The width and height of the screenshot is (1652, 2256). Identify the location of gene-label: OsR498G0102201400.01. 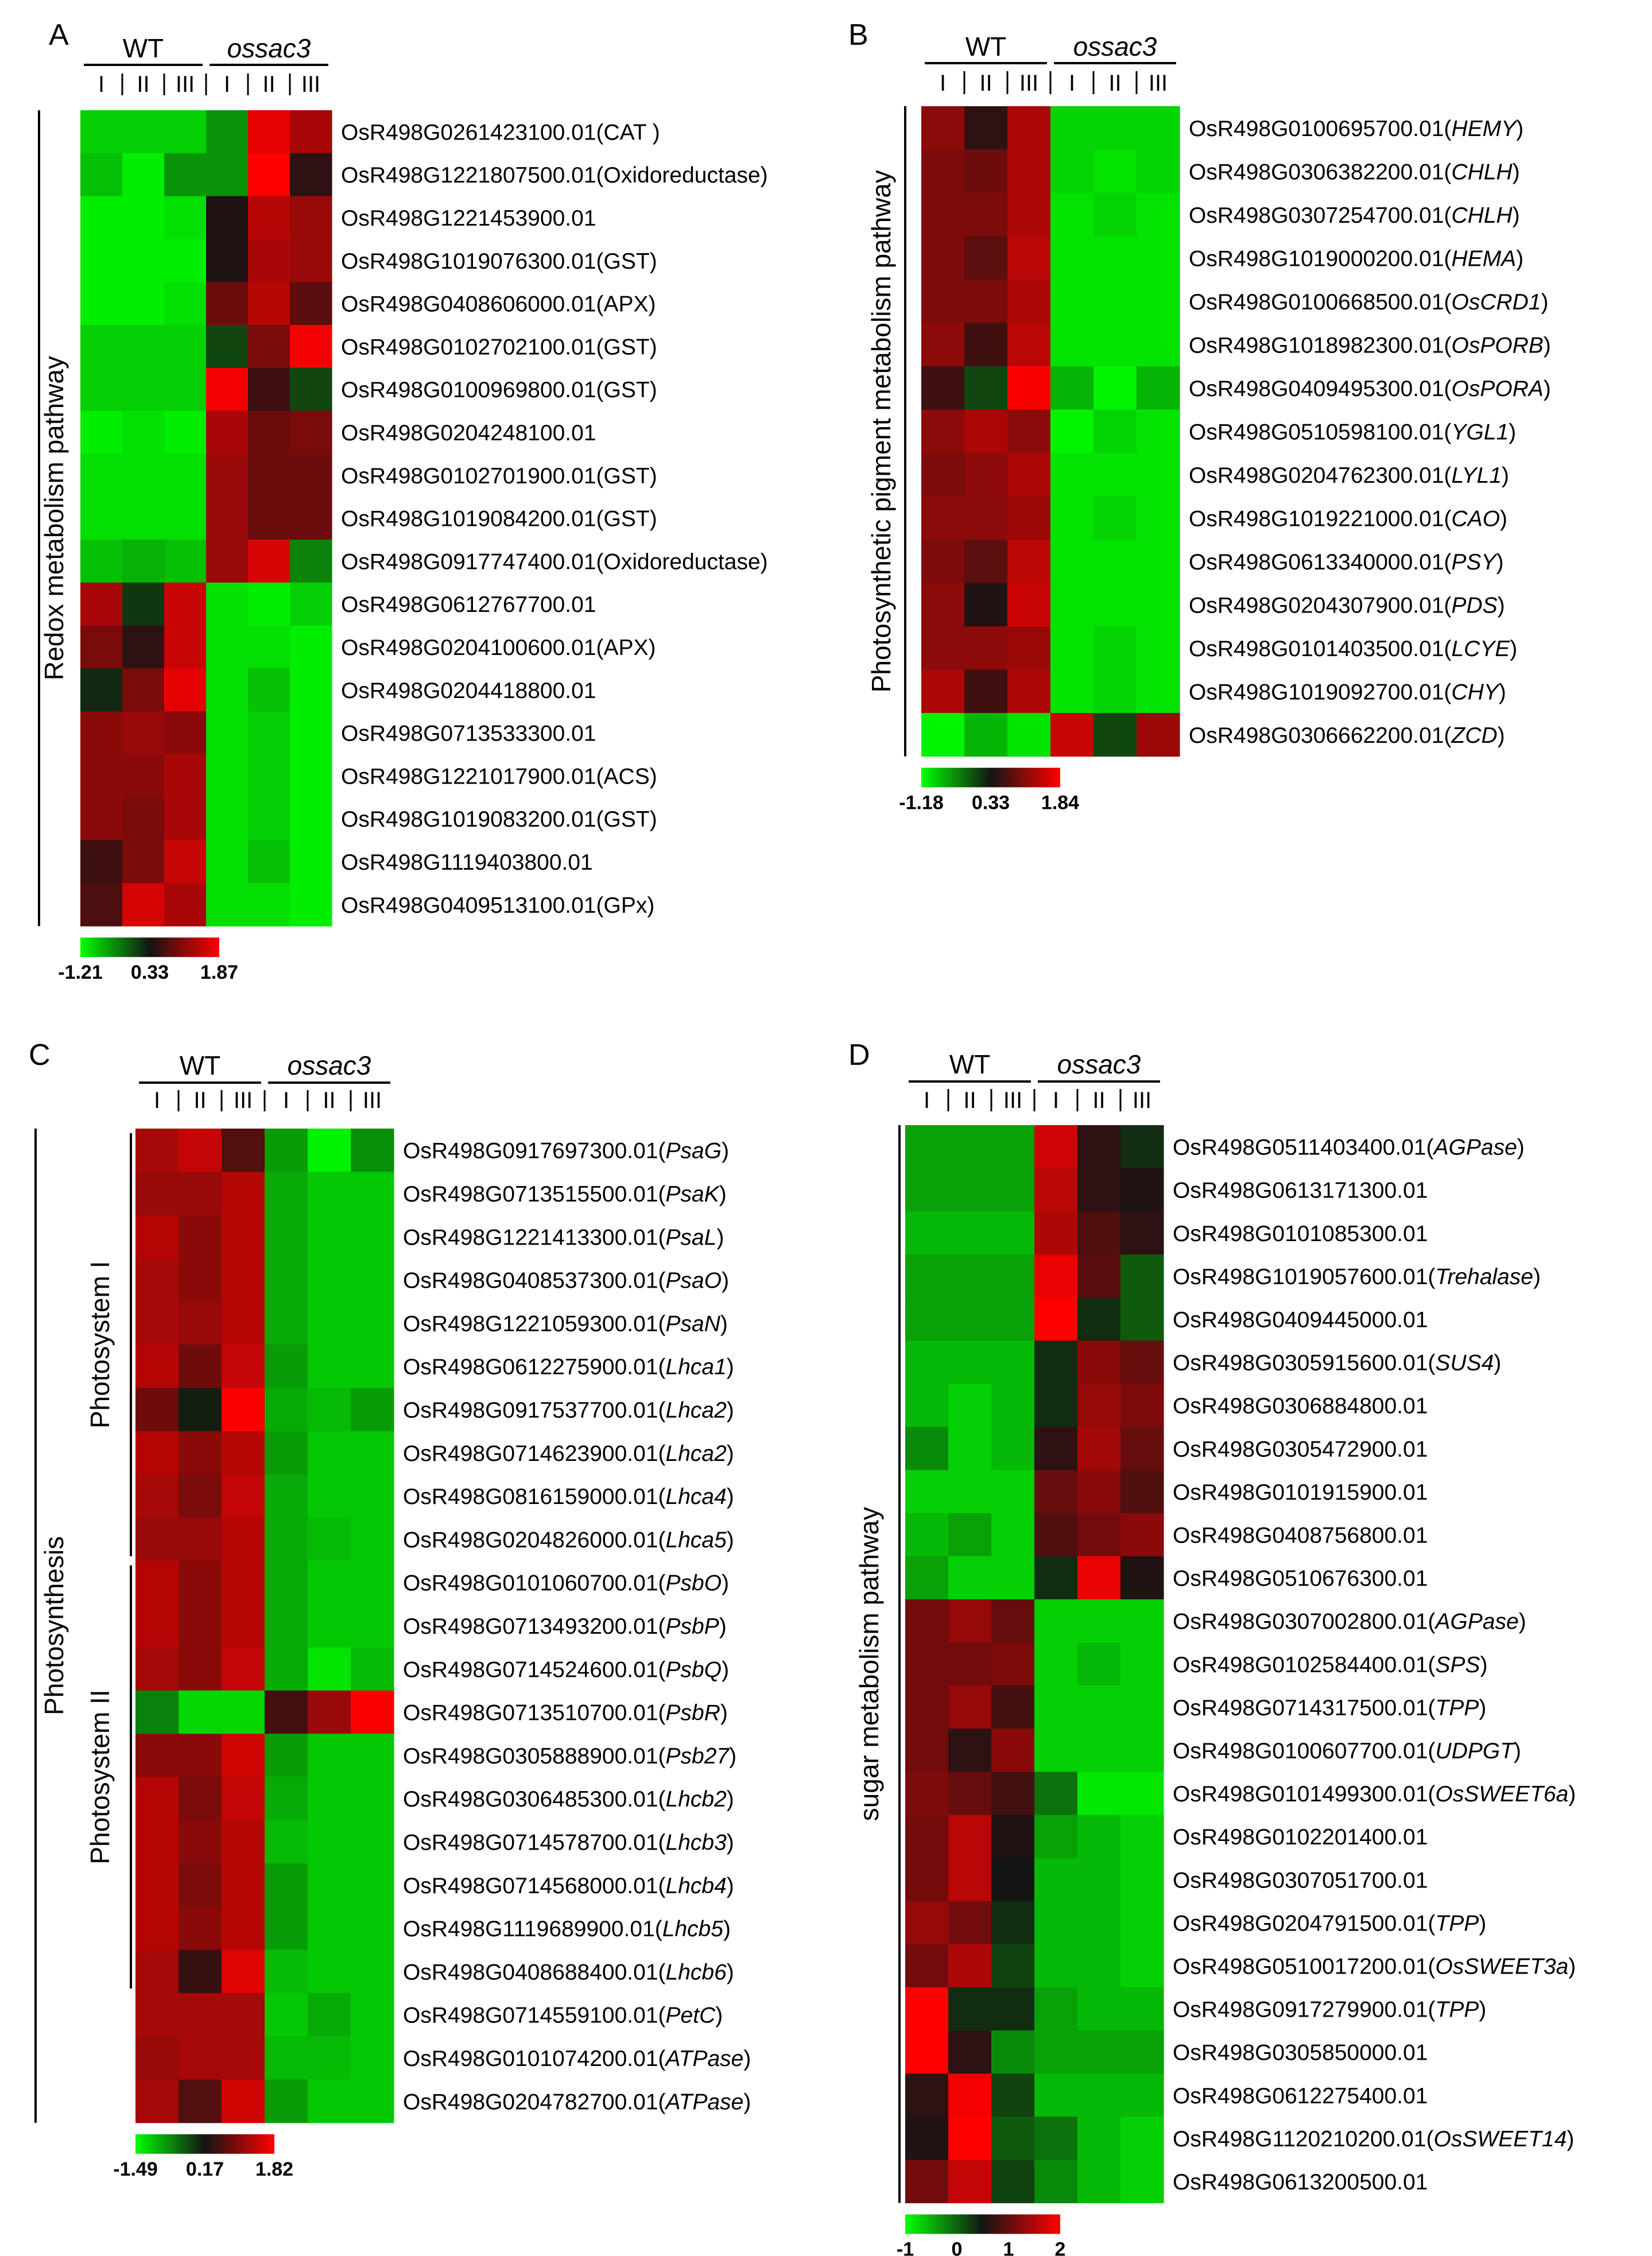
(1300, 1837).